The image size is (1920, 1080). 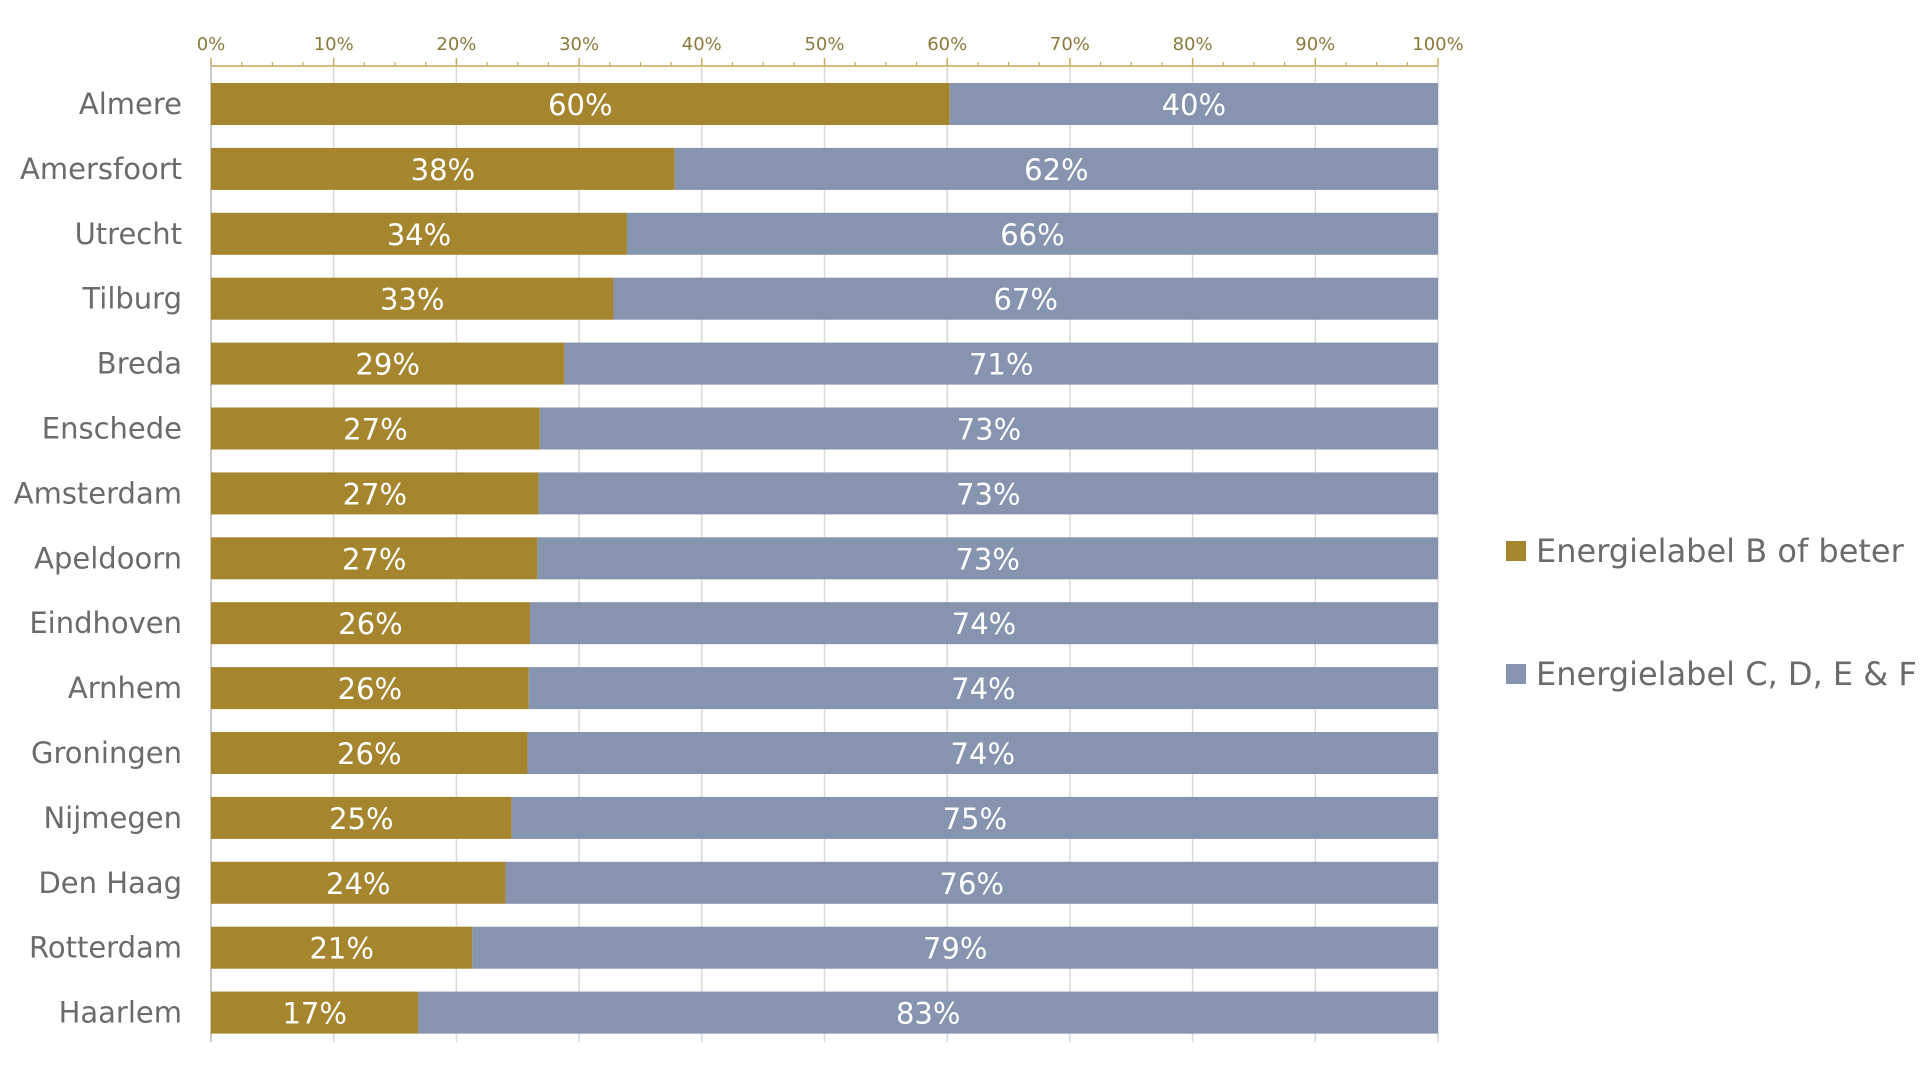 What do you see at coordinates (130, 104) in the screenshot?
I see `category-label: Almere` at bounding box center [130, 104].